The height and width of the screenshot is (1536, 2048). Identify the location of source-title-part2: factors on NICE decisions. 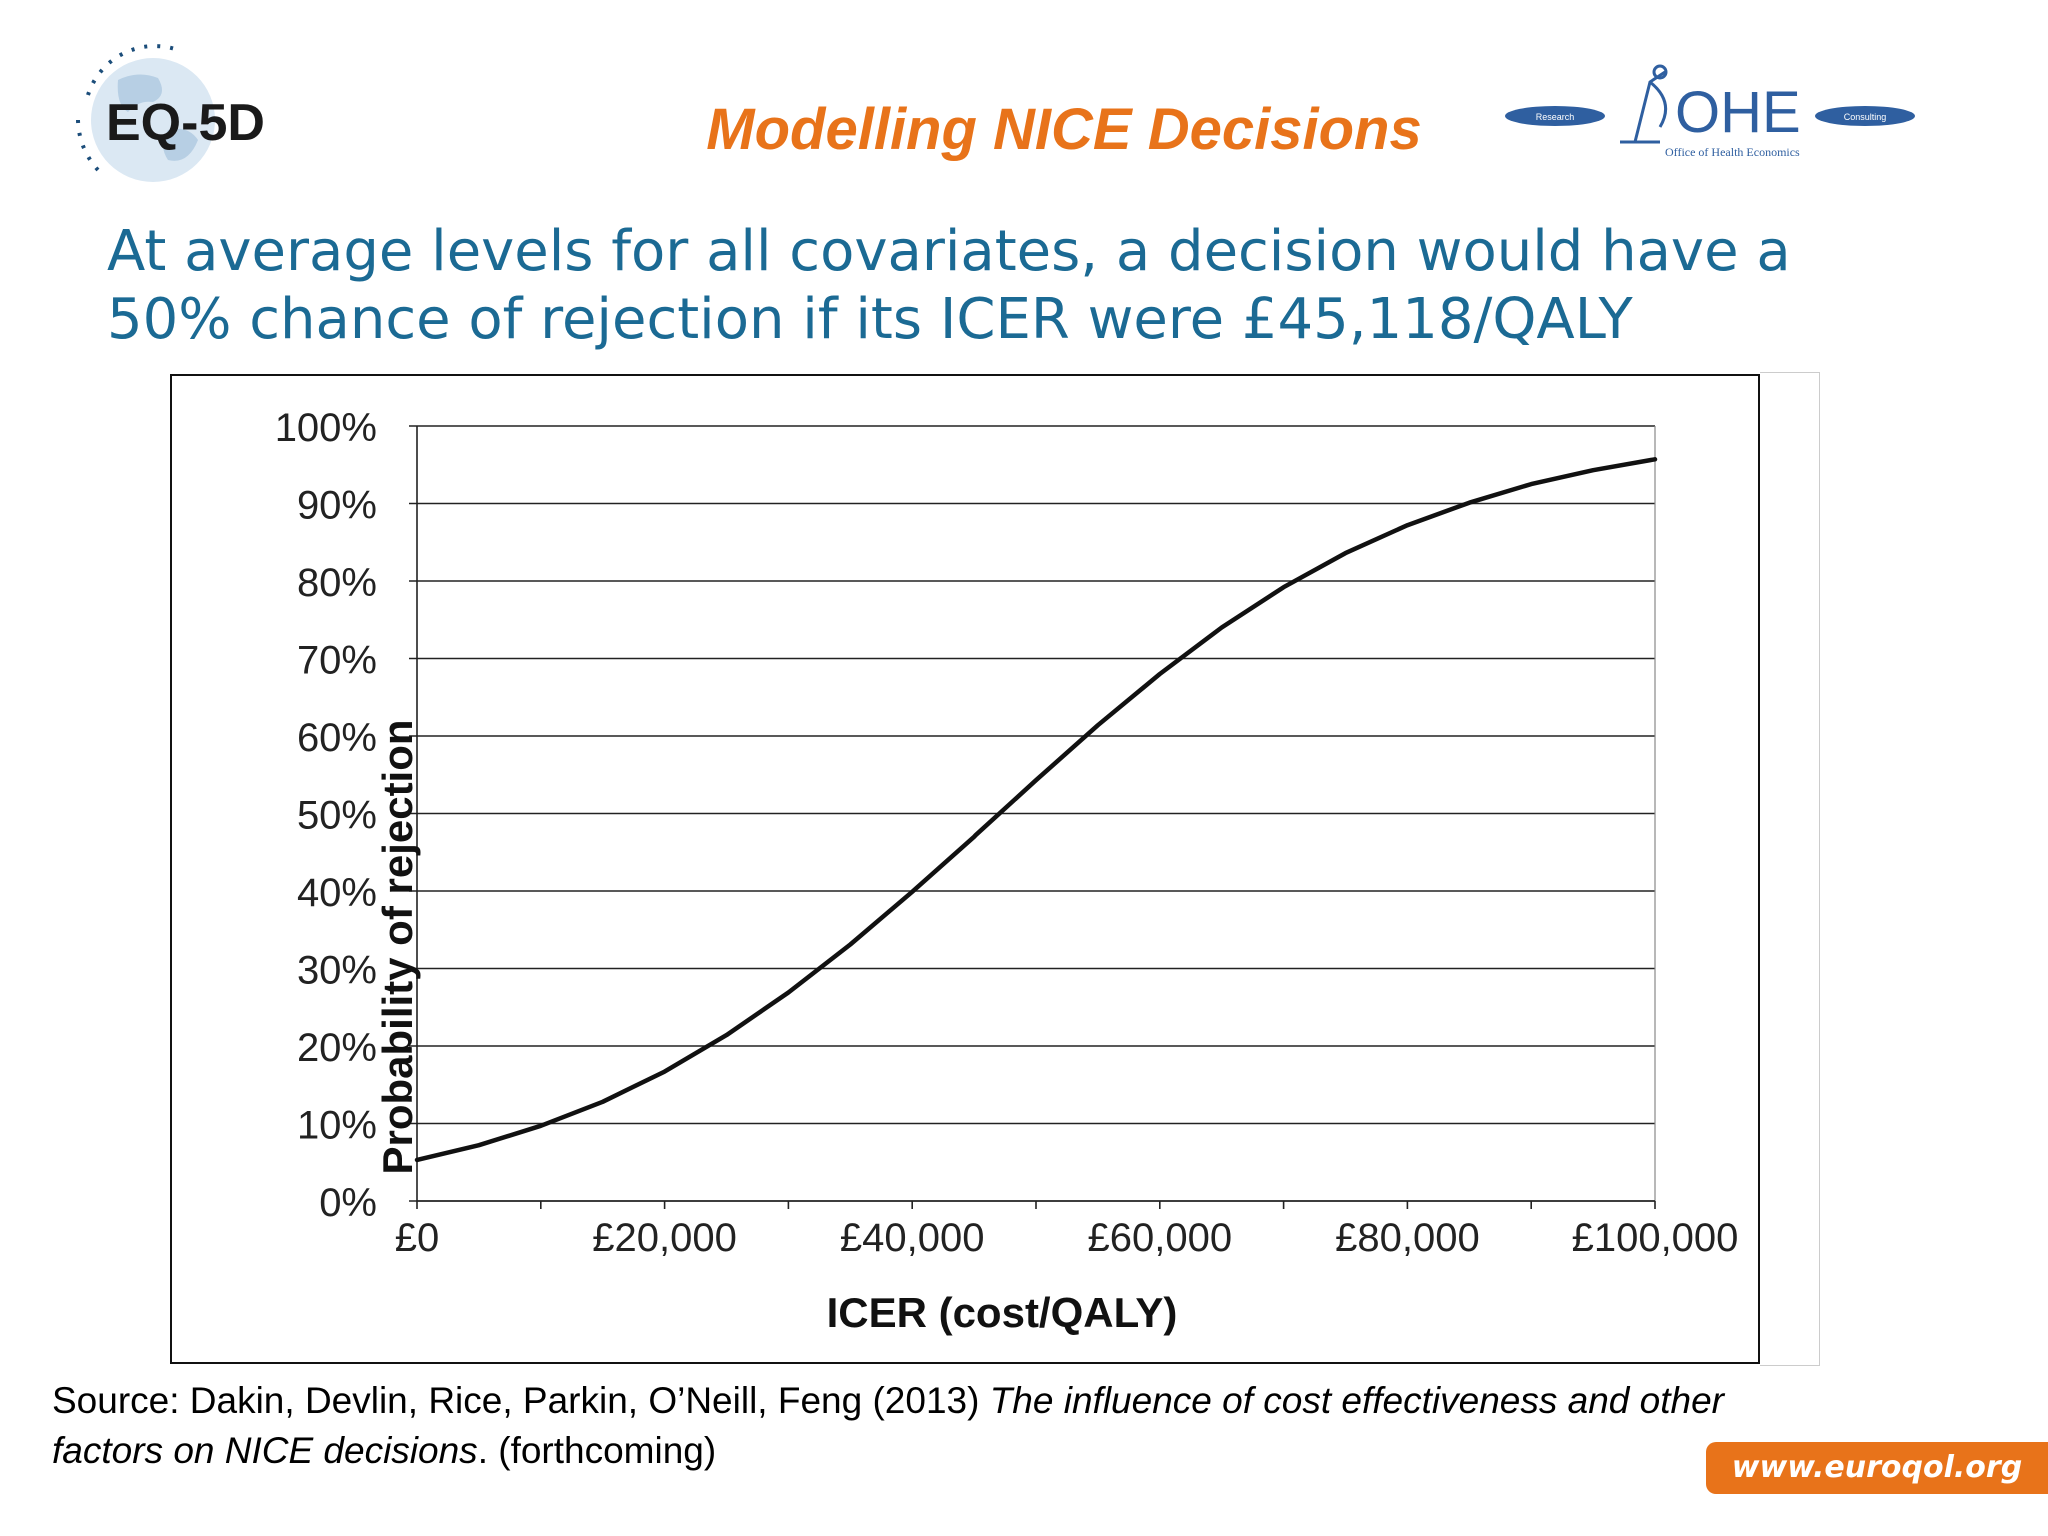
(265, 1450).